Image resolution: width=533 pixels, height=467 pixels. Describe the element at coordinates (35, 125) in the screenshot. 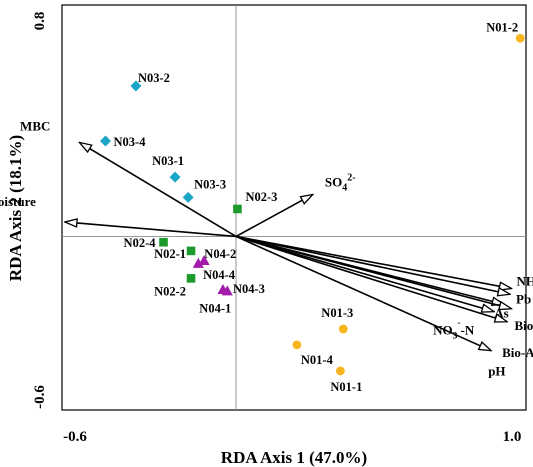

I see `vector-label-mbc: MBC` at that location.